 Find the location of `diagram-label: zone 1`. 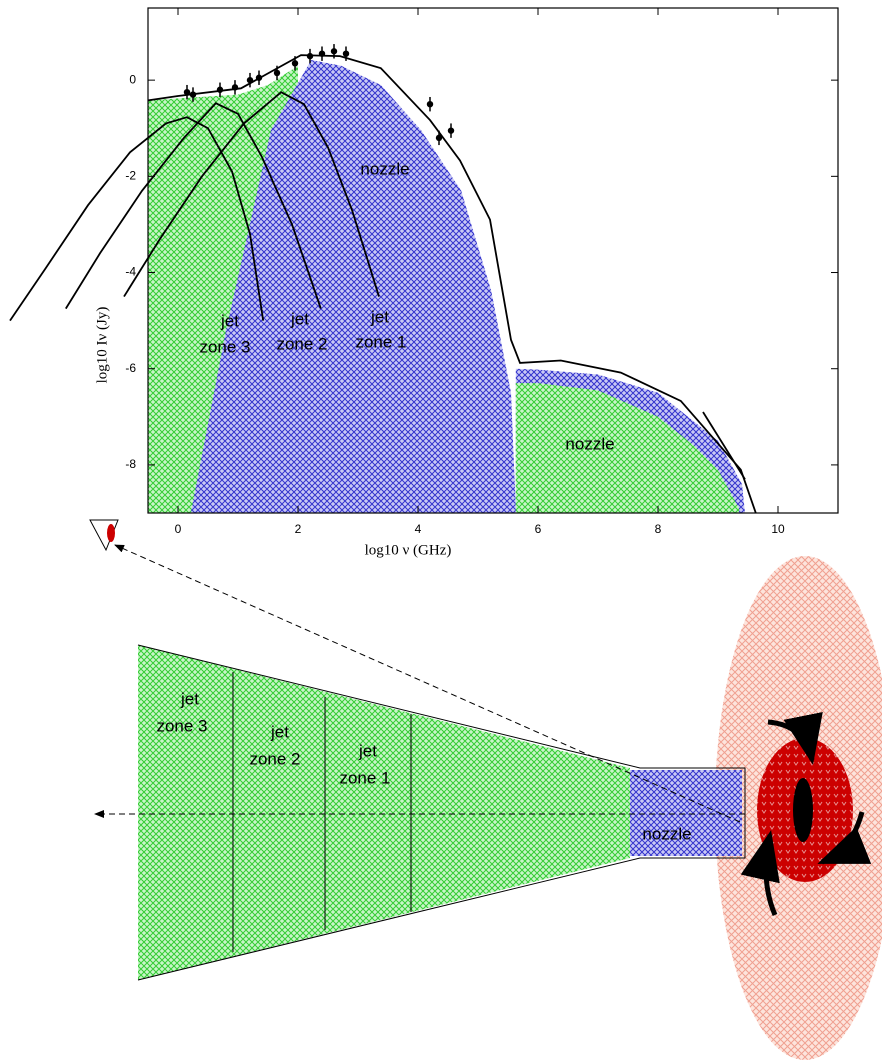

diagram-label: zone 1 is located at coordinates (364, 777).